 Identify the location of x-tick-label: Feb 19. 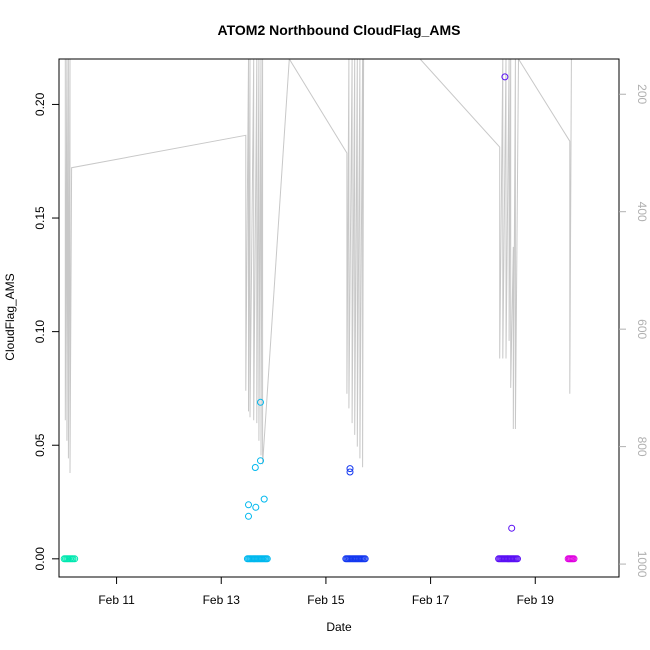
(536, 600).